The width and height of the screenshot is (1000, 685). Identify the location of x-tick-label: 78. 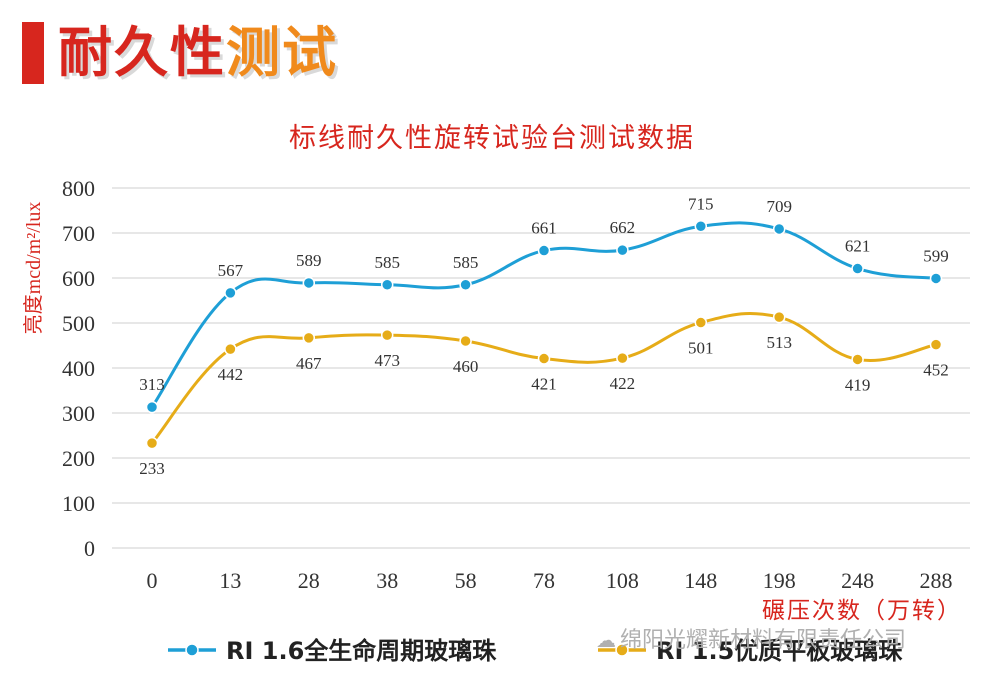
(544, 580).